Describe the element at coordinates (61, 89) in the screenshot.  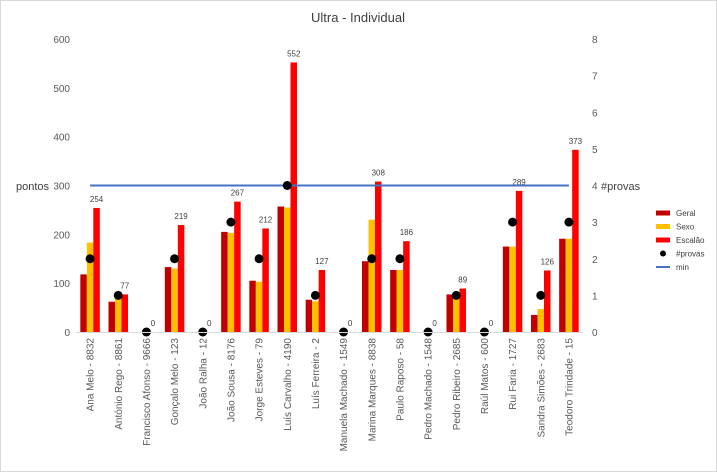
I see `y-tick-label: 500` at that location.